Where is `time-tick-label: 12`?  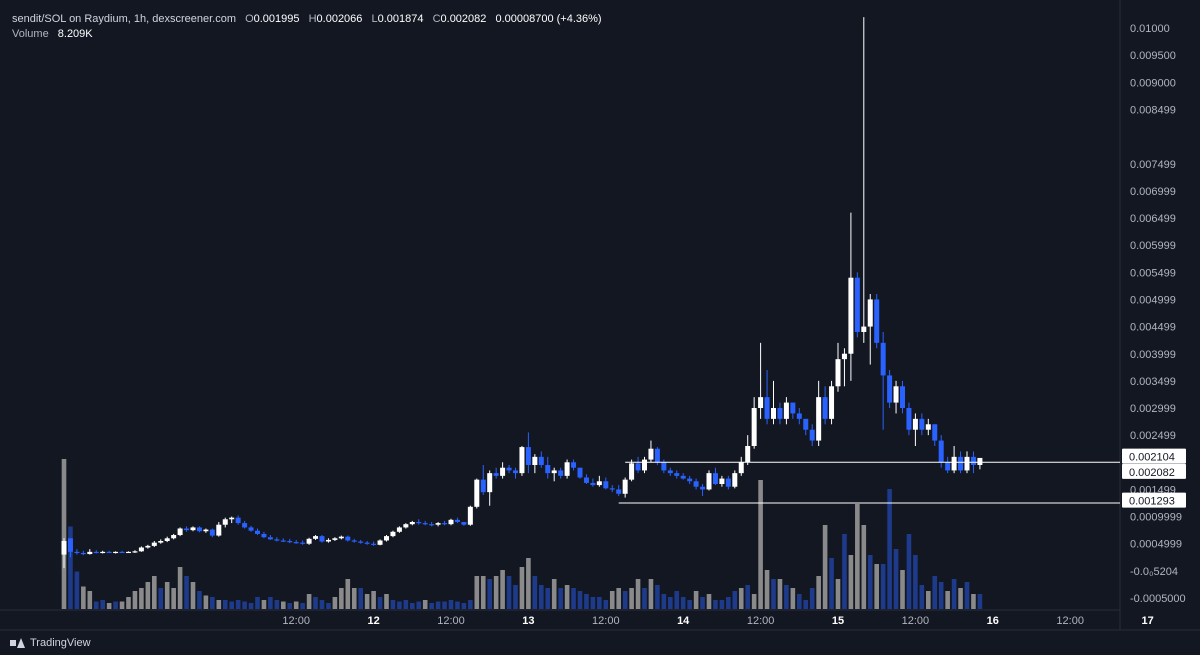
time-tick-label: 12 is located at coordinates (373, 621).